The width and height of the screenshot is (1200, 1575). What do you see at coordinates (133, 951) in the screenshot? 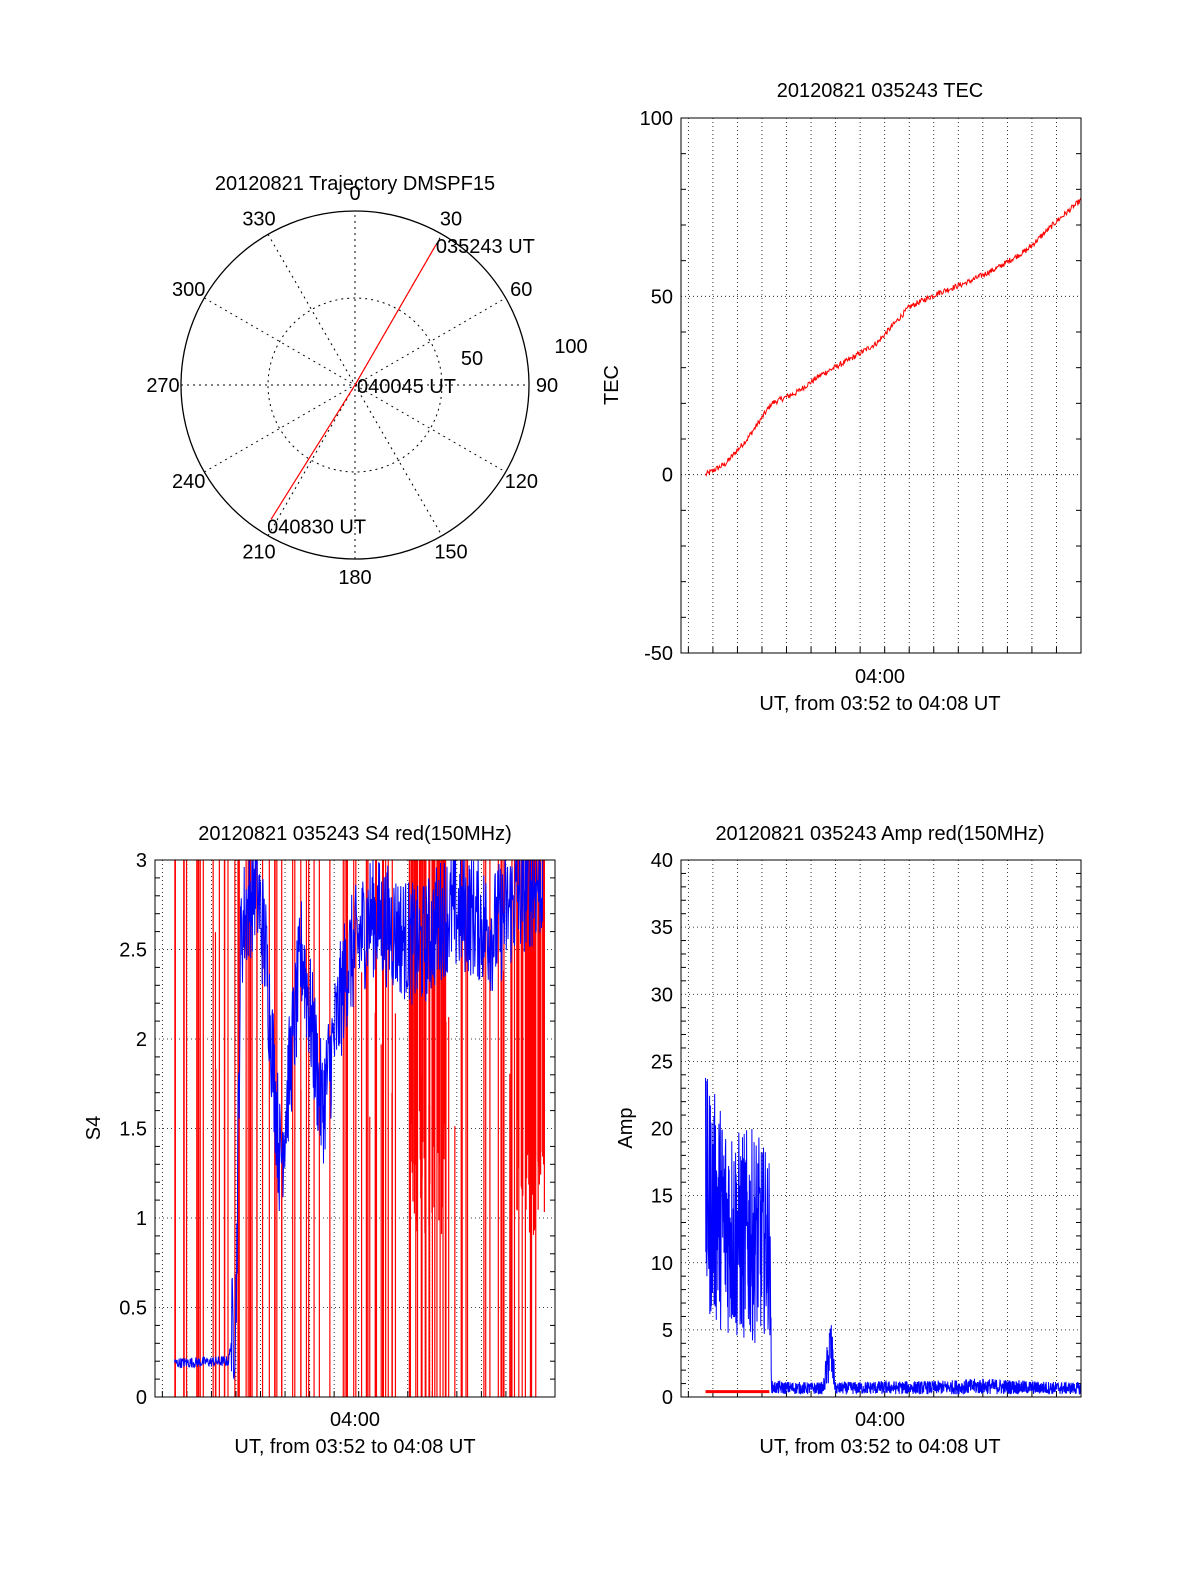
I see `s4-y-tick-label: 2.5` at bounding box center [133, 951].